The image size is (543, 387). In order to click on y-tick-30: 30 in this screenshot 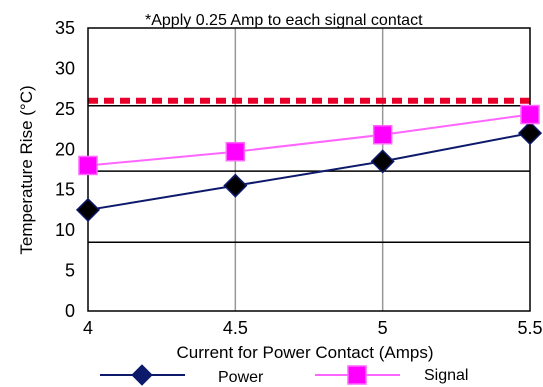, I will do `click(65, 68)`.